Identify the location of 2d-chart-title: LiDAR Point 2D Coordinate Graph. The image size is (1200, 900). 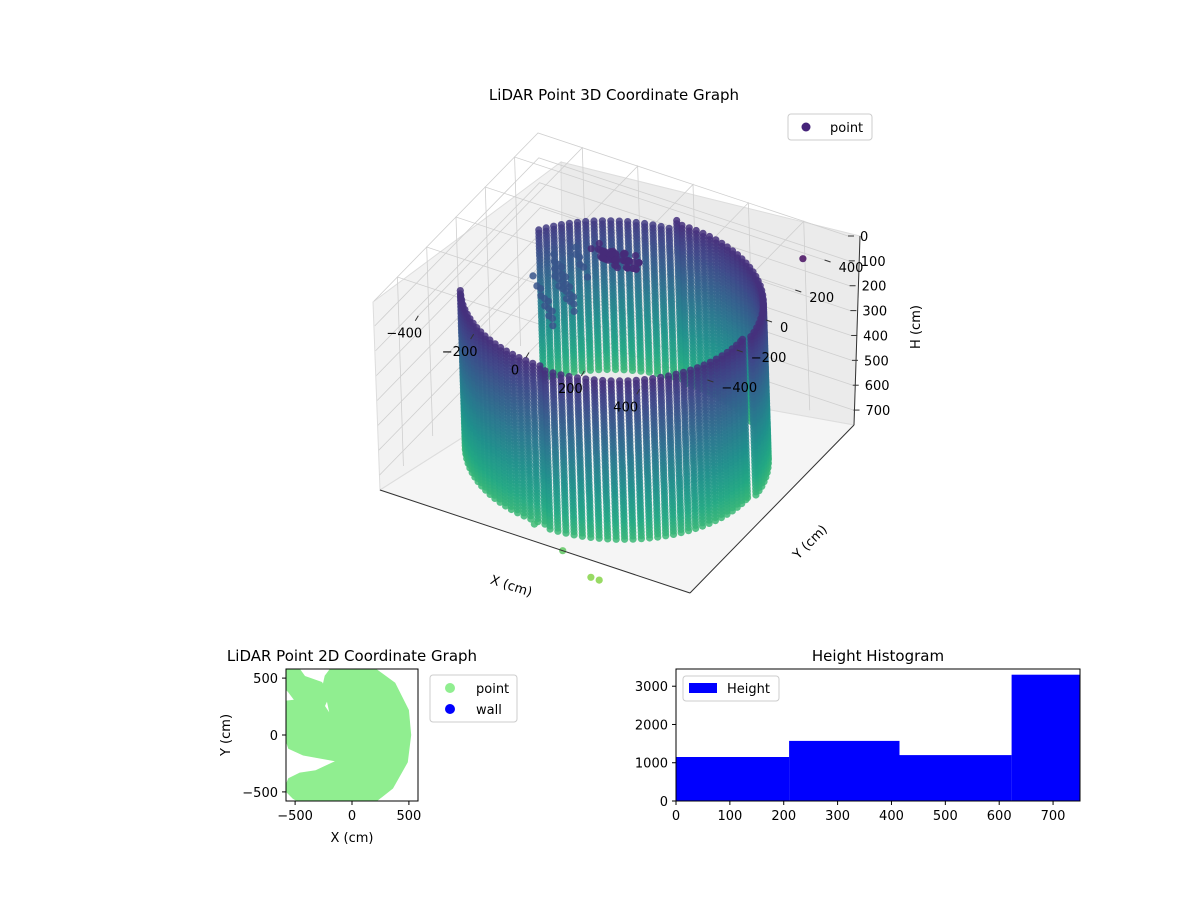
(352, 656).